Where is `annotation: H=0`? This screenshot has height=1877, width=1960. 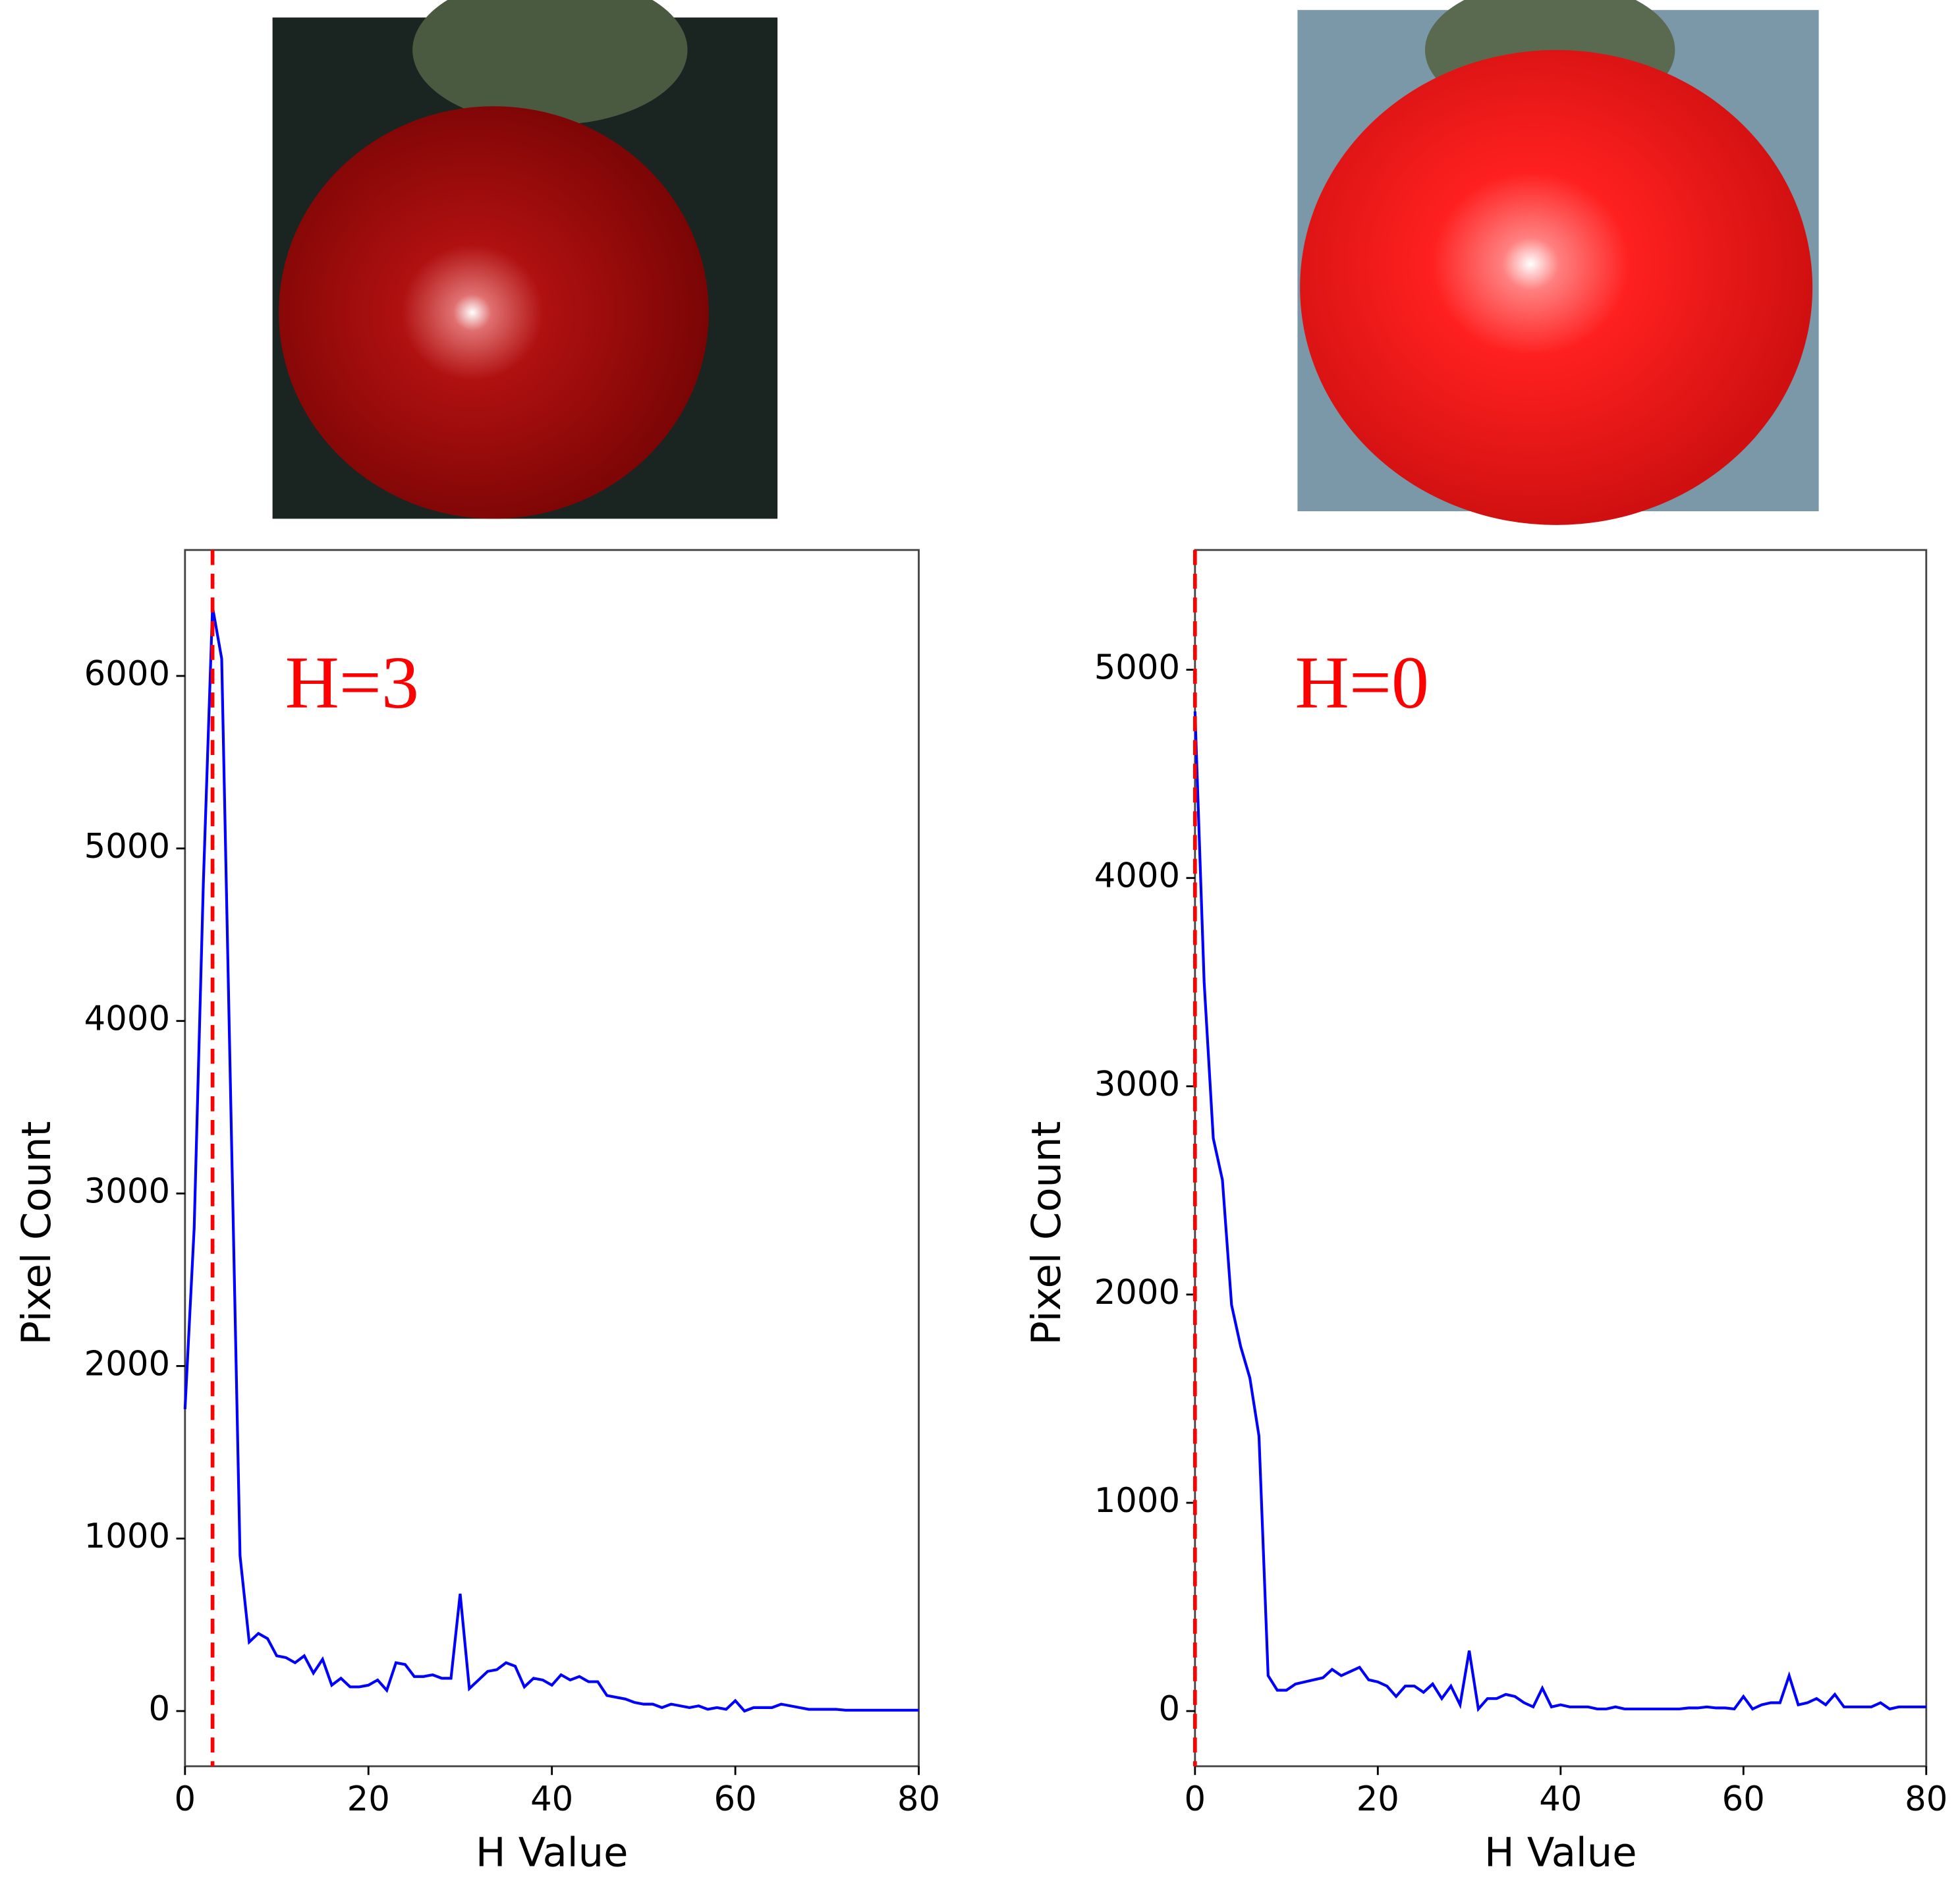
annotation: H=0 is located at coordinates (1362, 682).